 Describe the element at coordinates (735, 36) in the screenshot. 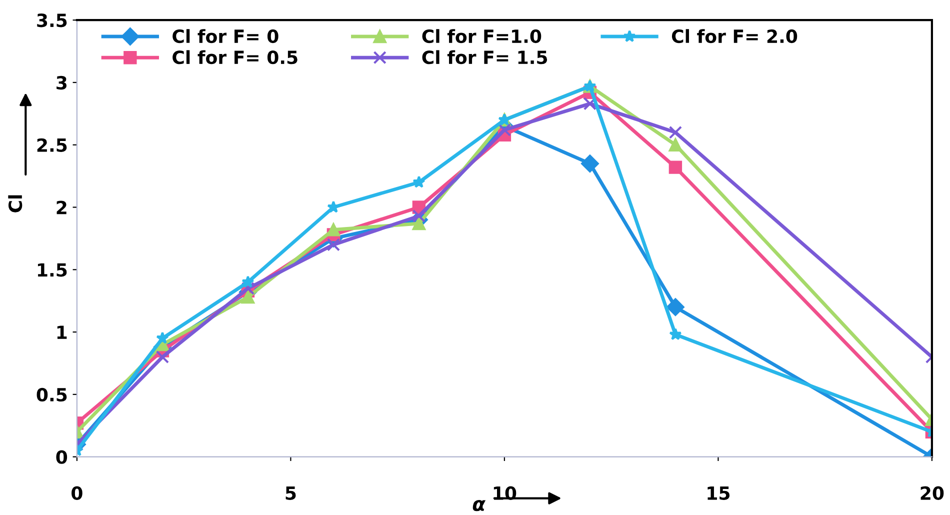

I see `legend-label: Cl for F= 2.0` at that location.